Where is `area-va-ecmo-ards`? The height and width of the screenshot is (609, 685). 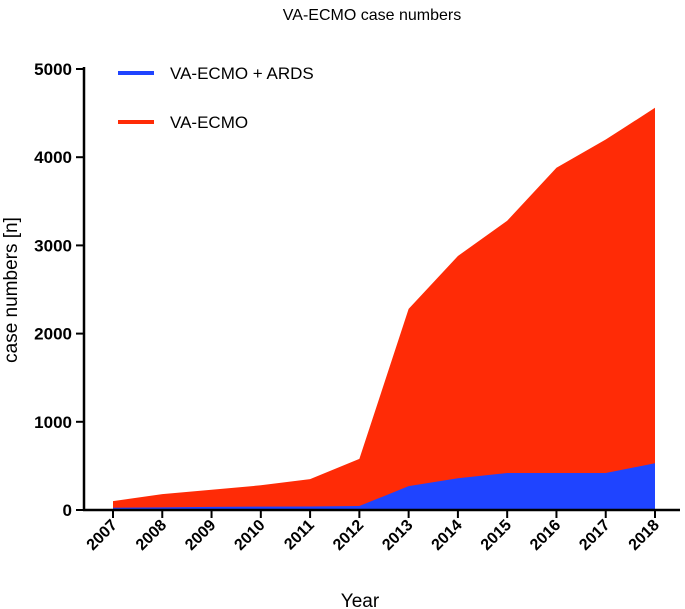 area-va-ecmo-ards is located at coordinates (384, 486).